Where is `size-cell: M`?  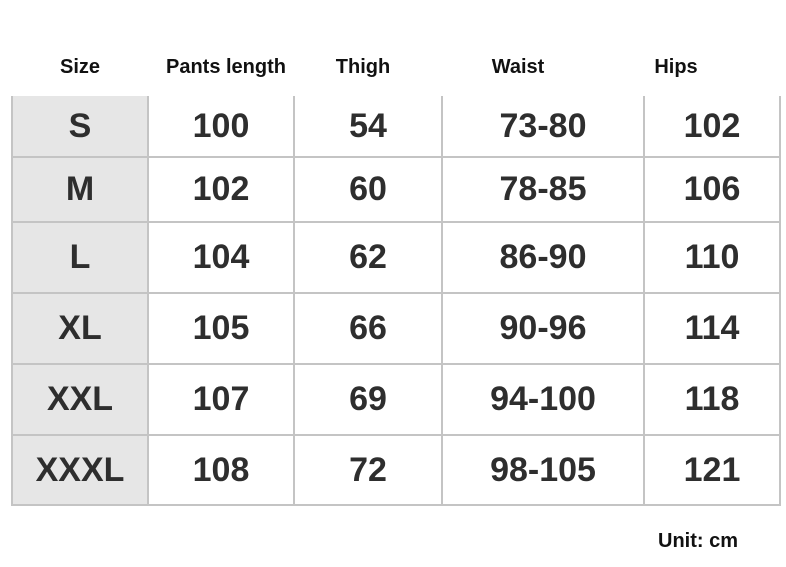 size-cell: M is located at coordinates (80, 189).